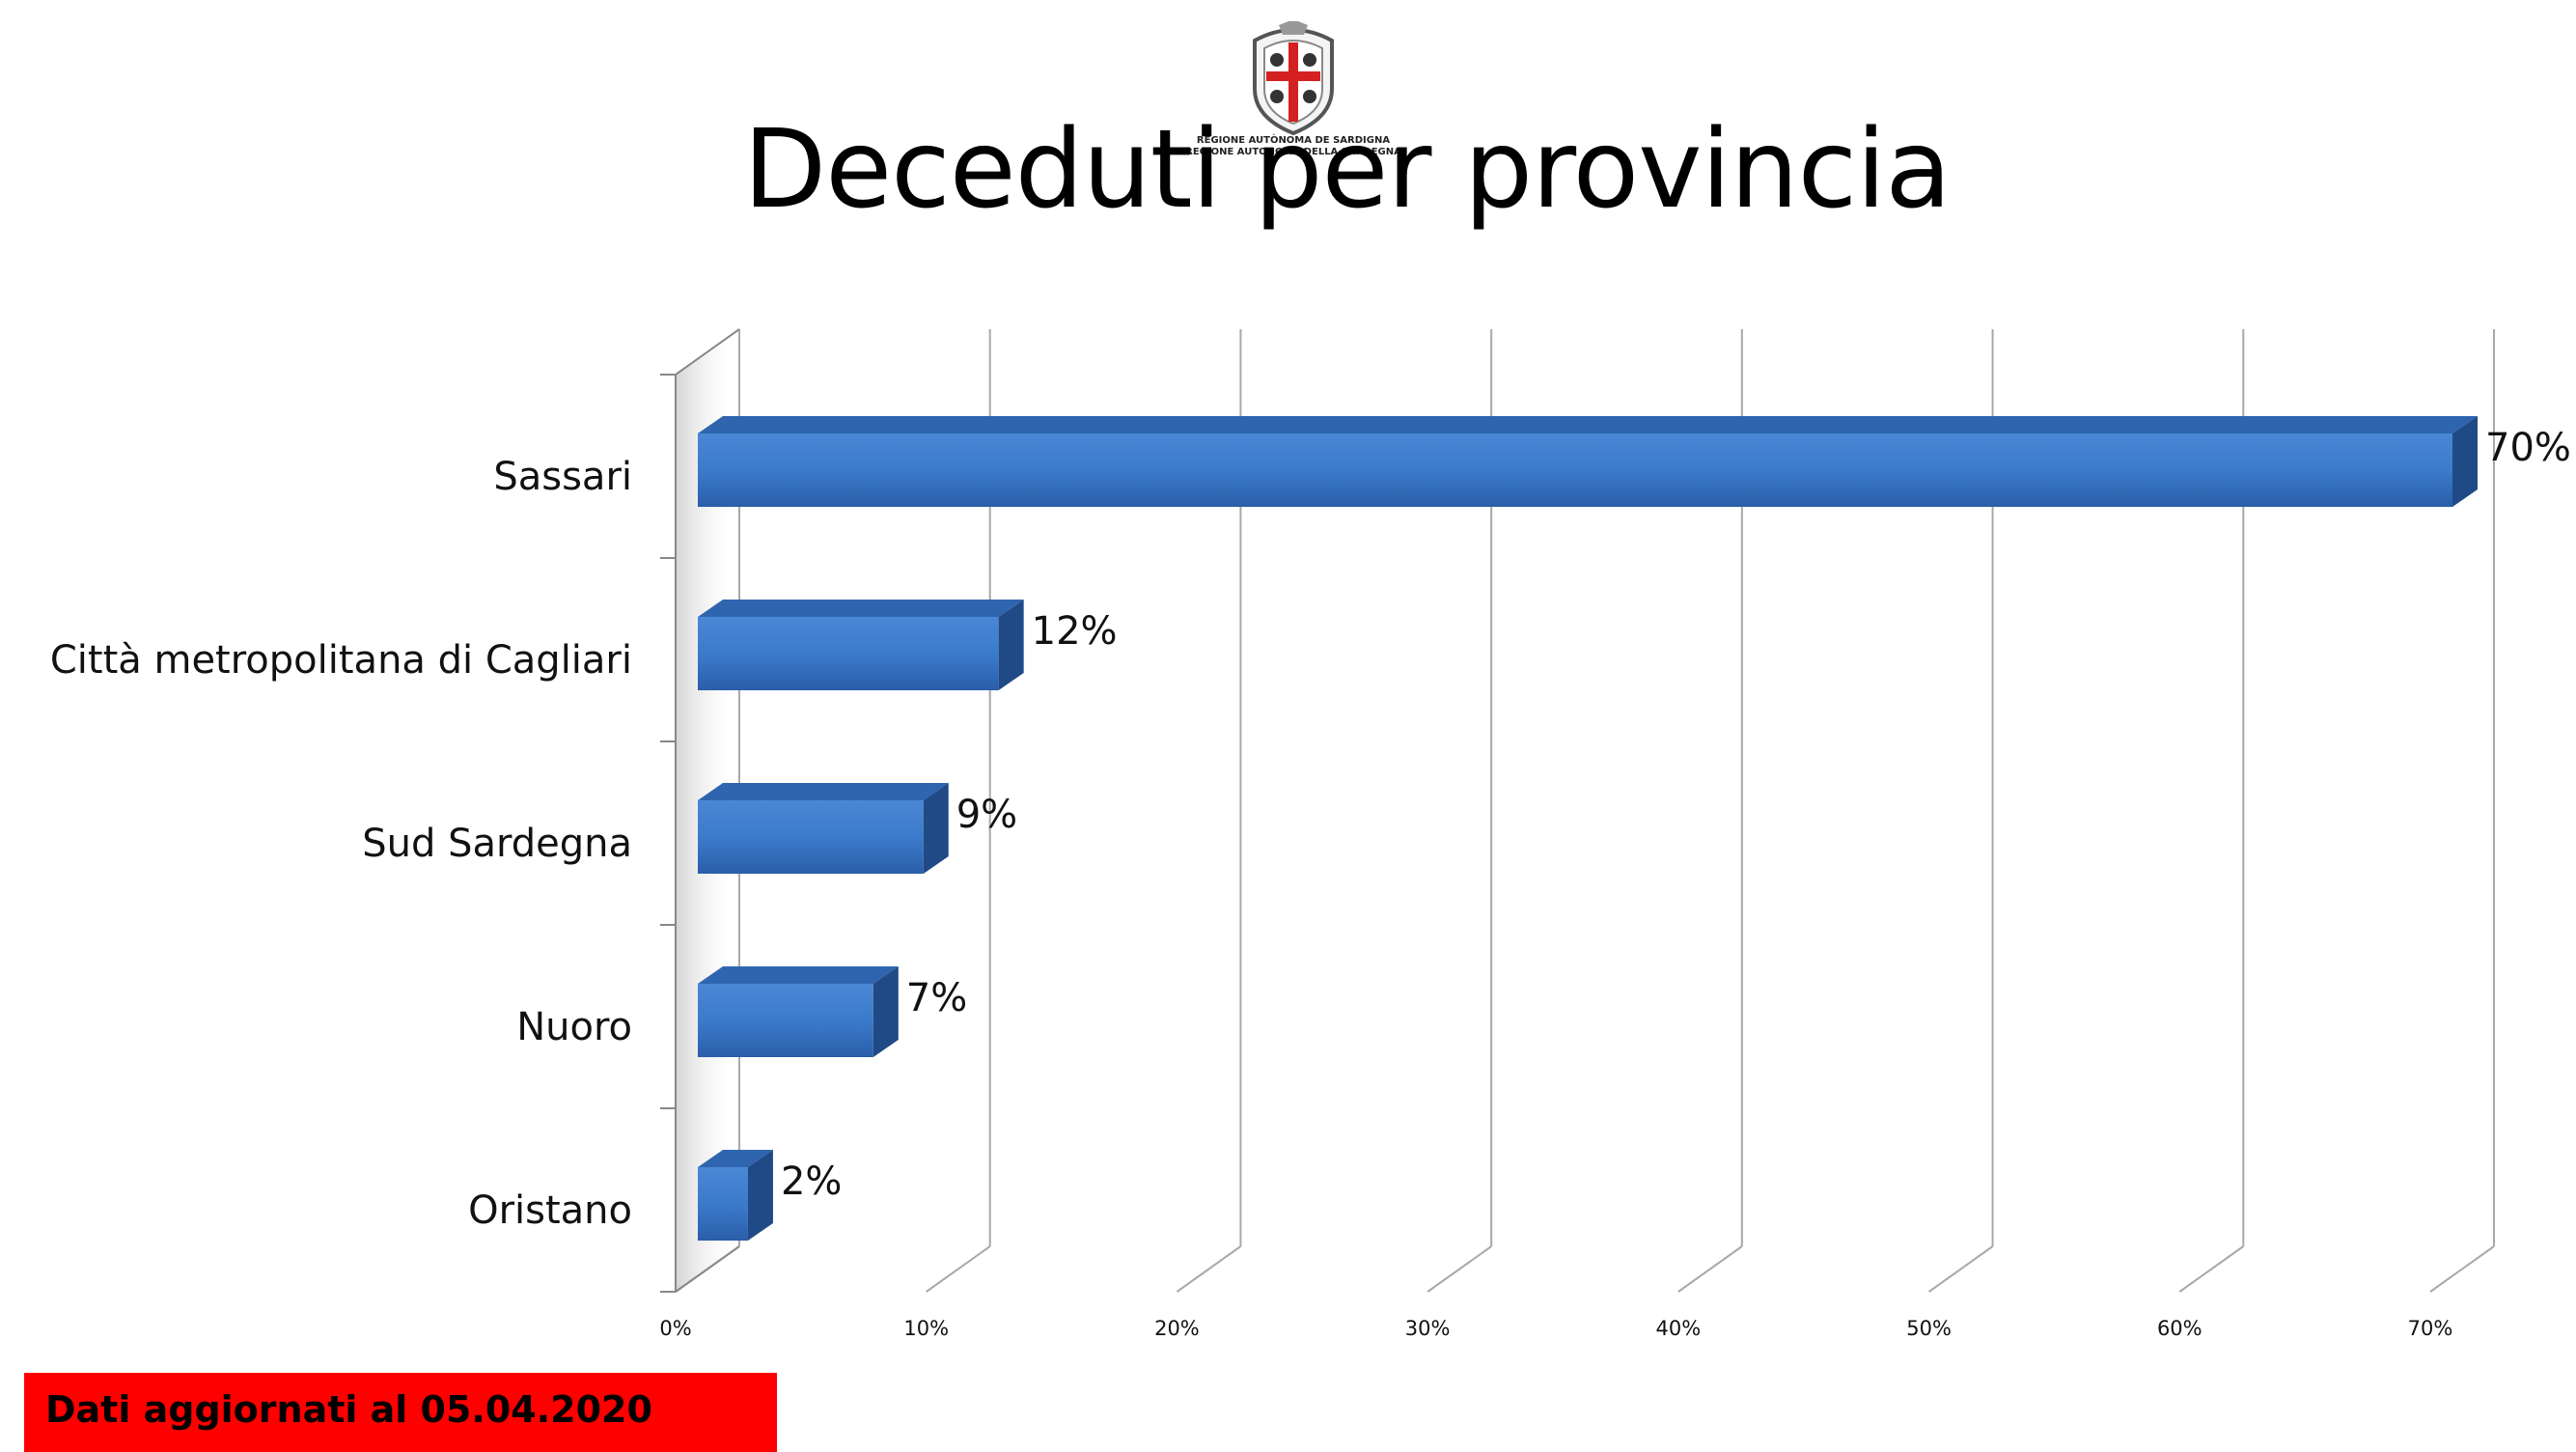  I want to click on logo-text-line-2: REGIONE AUTONOMA DELLA SARDEGNA, so click(1293, 152).